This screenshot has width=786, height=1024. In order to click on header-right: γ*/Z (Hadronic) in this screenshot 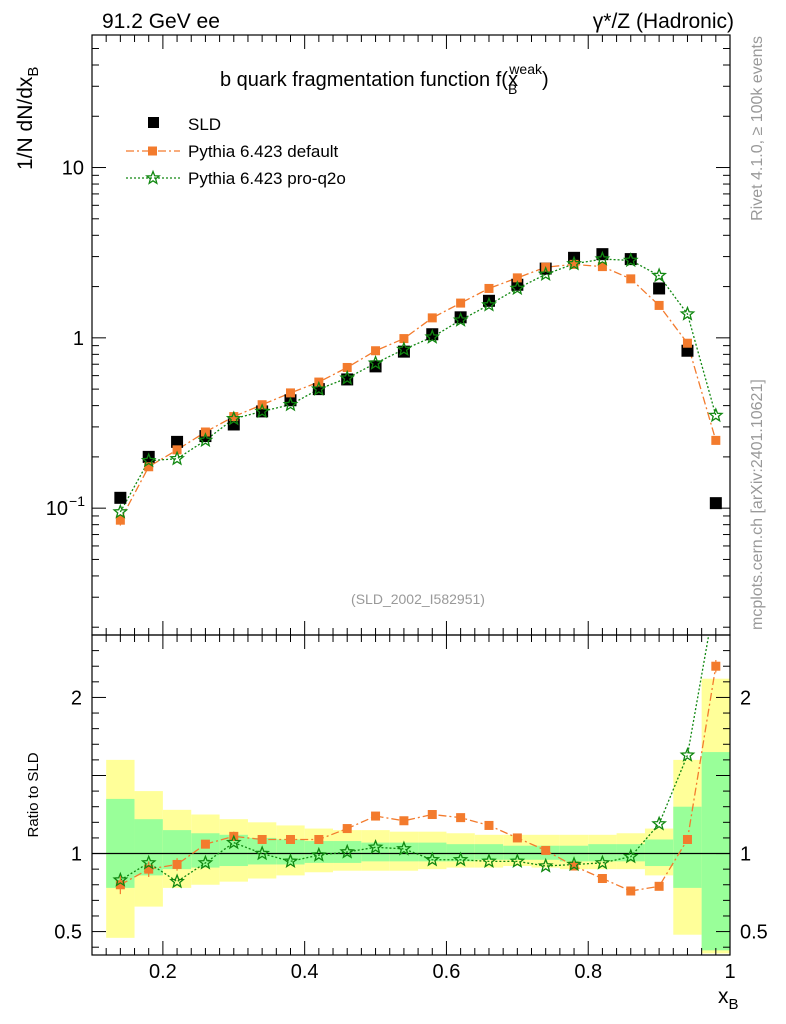, I will do `click(663, 21)`.